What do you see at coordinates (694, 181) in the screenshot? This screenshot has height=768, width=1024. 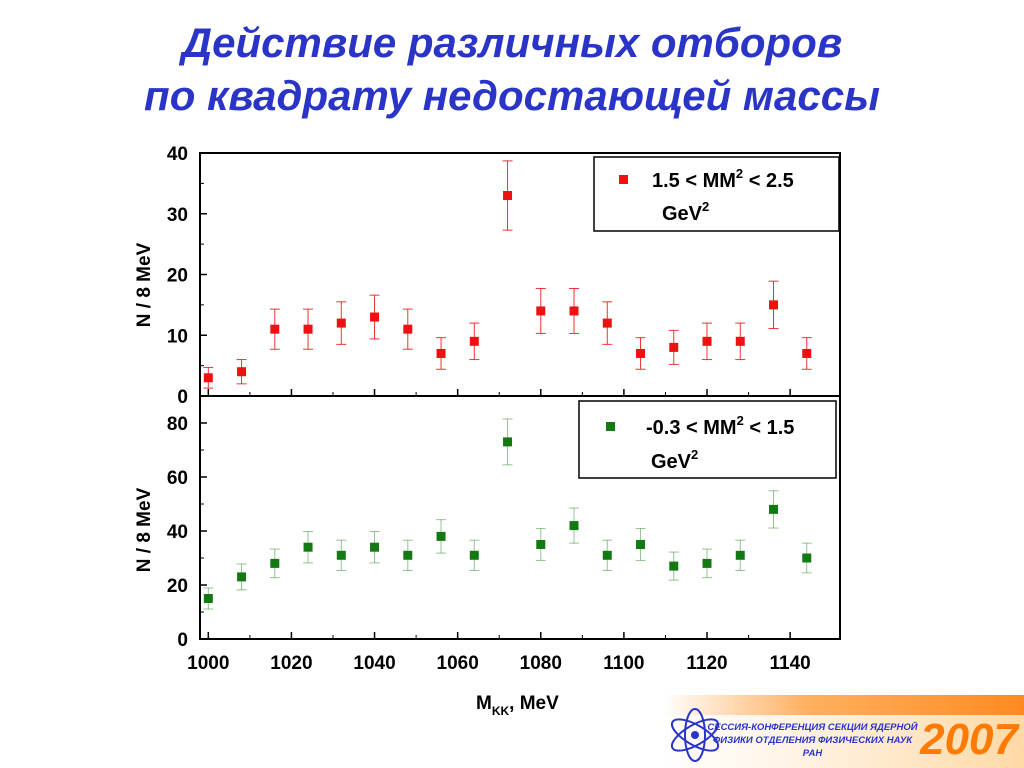 I see `top-legend-text: 1.5 < MM` at bounding box center [694, 181].